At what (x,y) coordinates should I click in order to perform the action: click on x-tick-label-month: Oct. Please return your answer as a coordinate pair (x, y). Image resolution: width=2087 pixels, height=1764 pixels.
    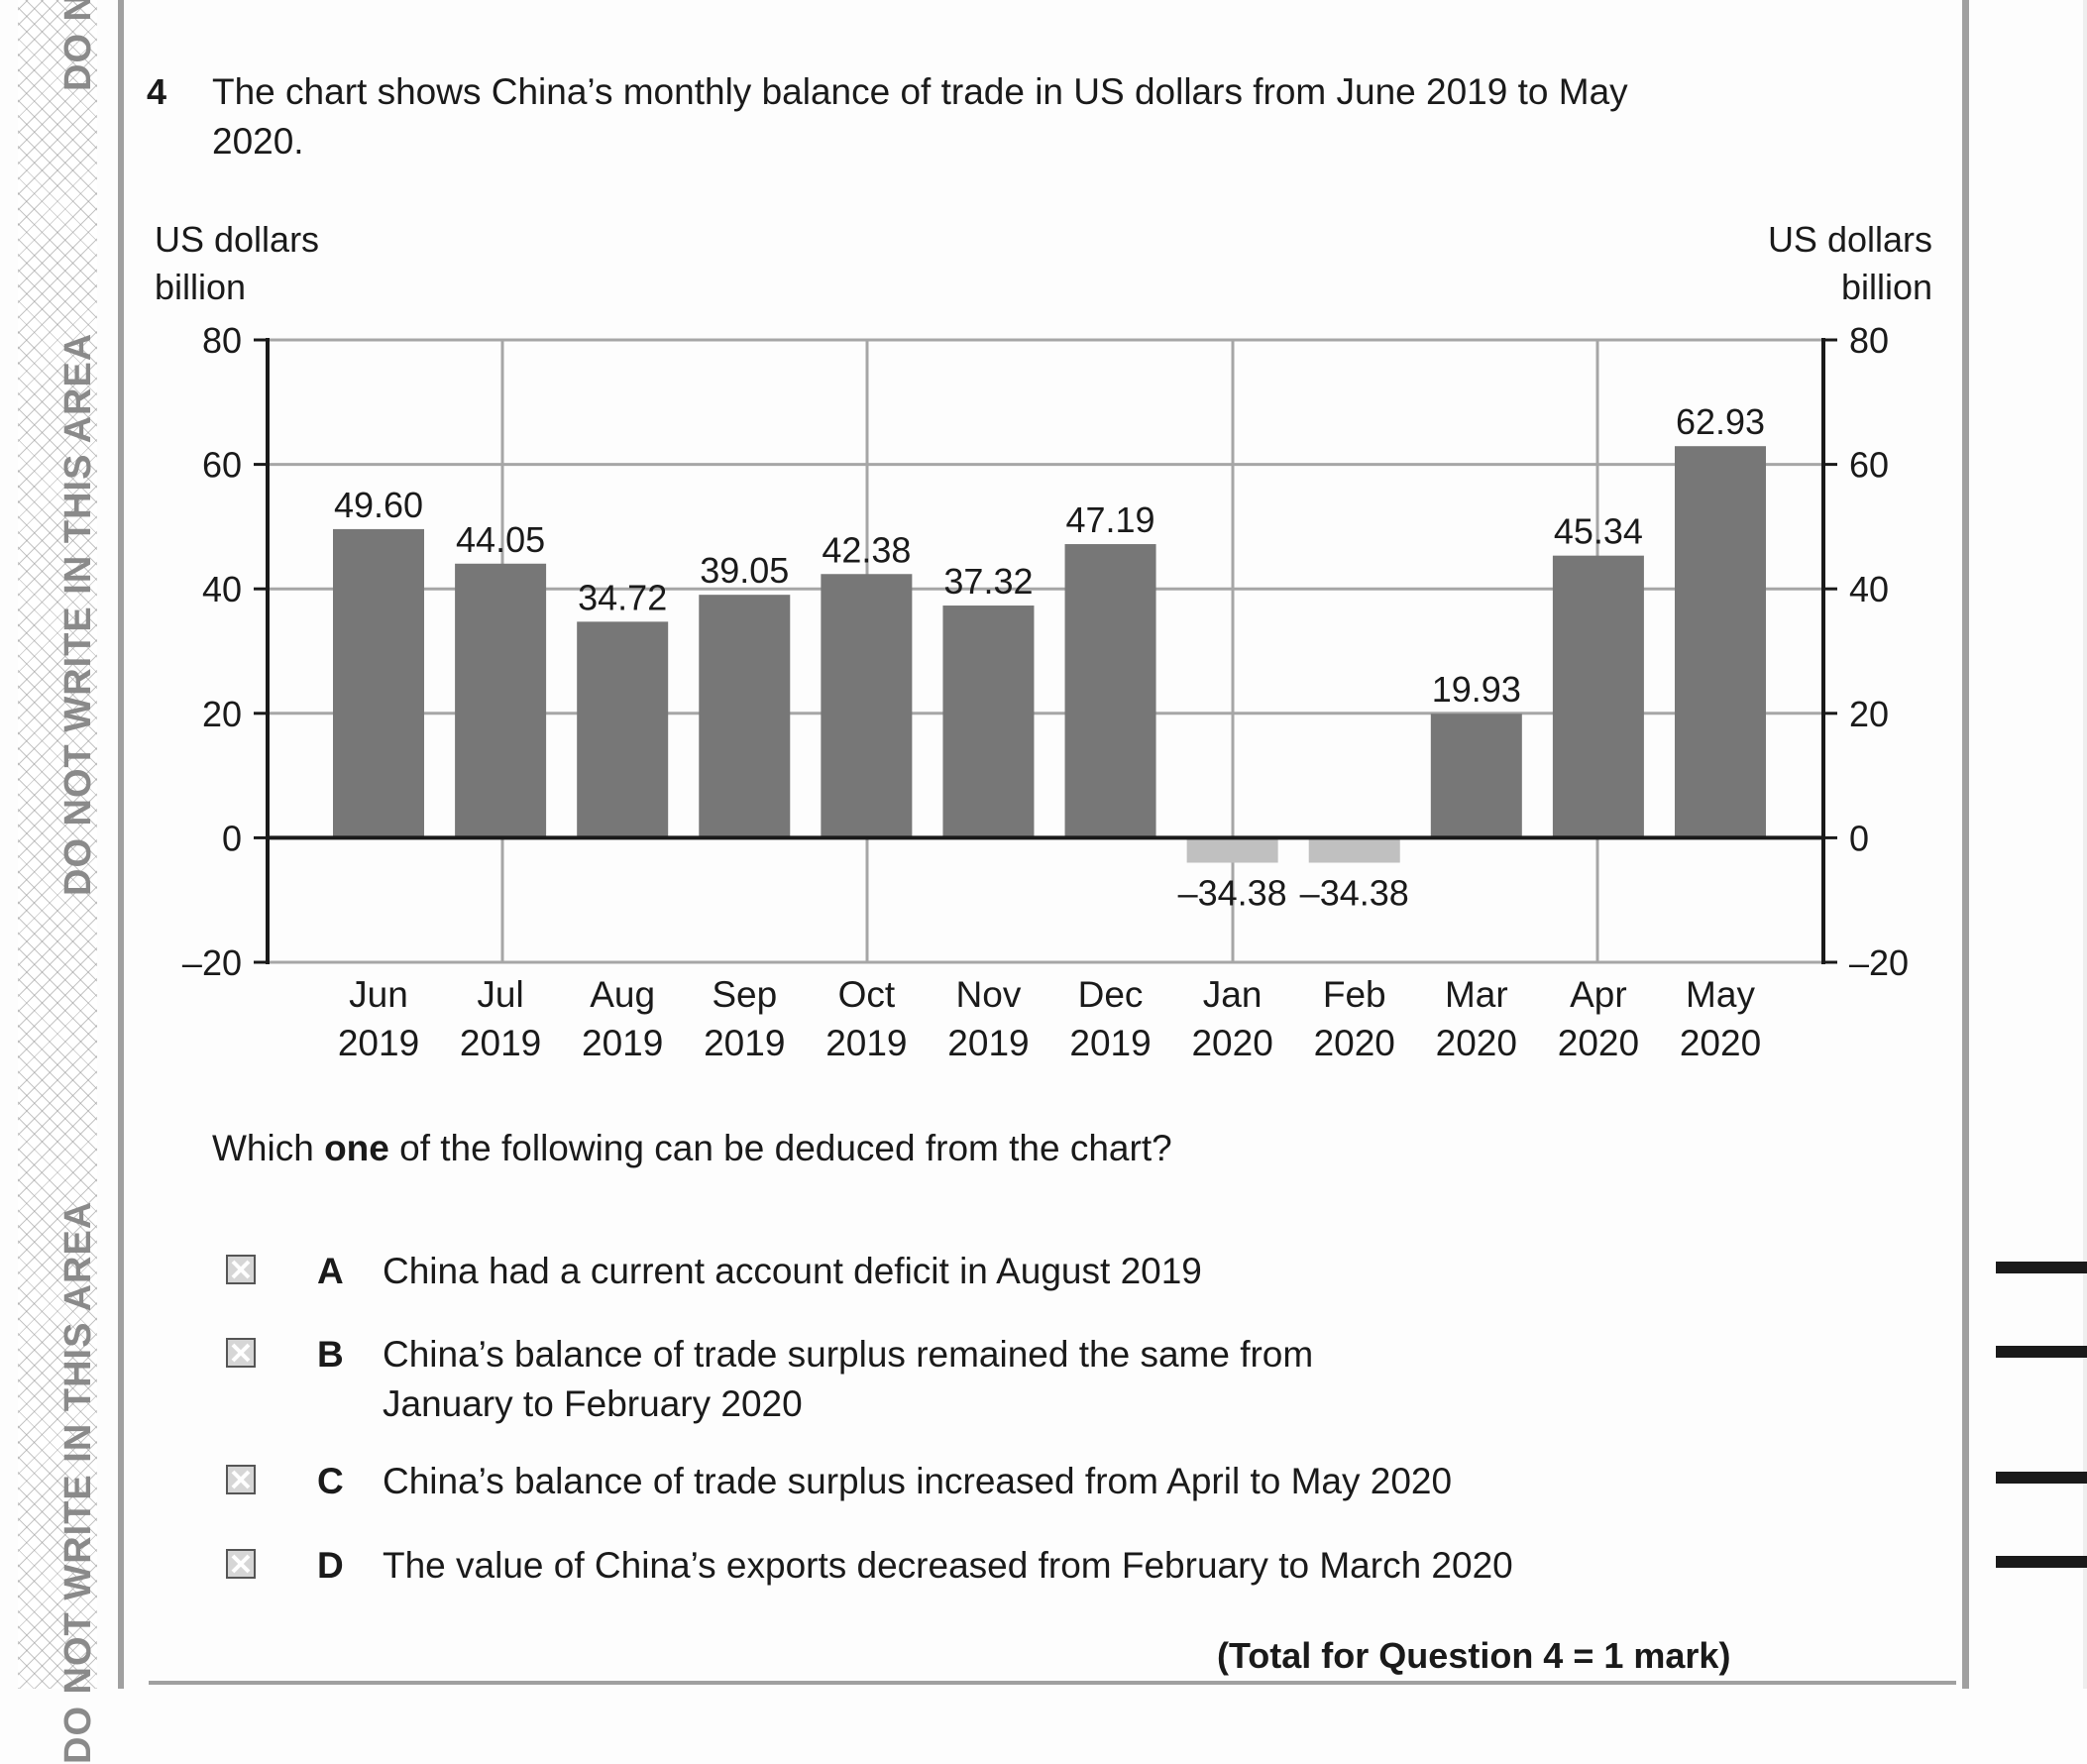
    Looking at the image, I should click on (867, 994).